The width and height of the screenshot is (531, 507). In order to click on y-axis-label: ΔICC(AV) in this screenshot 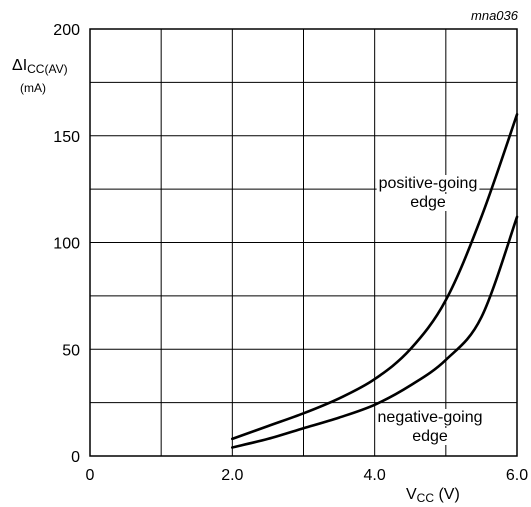, I will do `click(40, 66)`.